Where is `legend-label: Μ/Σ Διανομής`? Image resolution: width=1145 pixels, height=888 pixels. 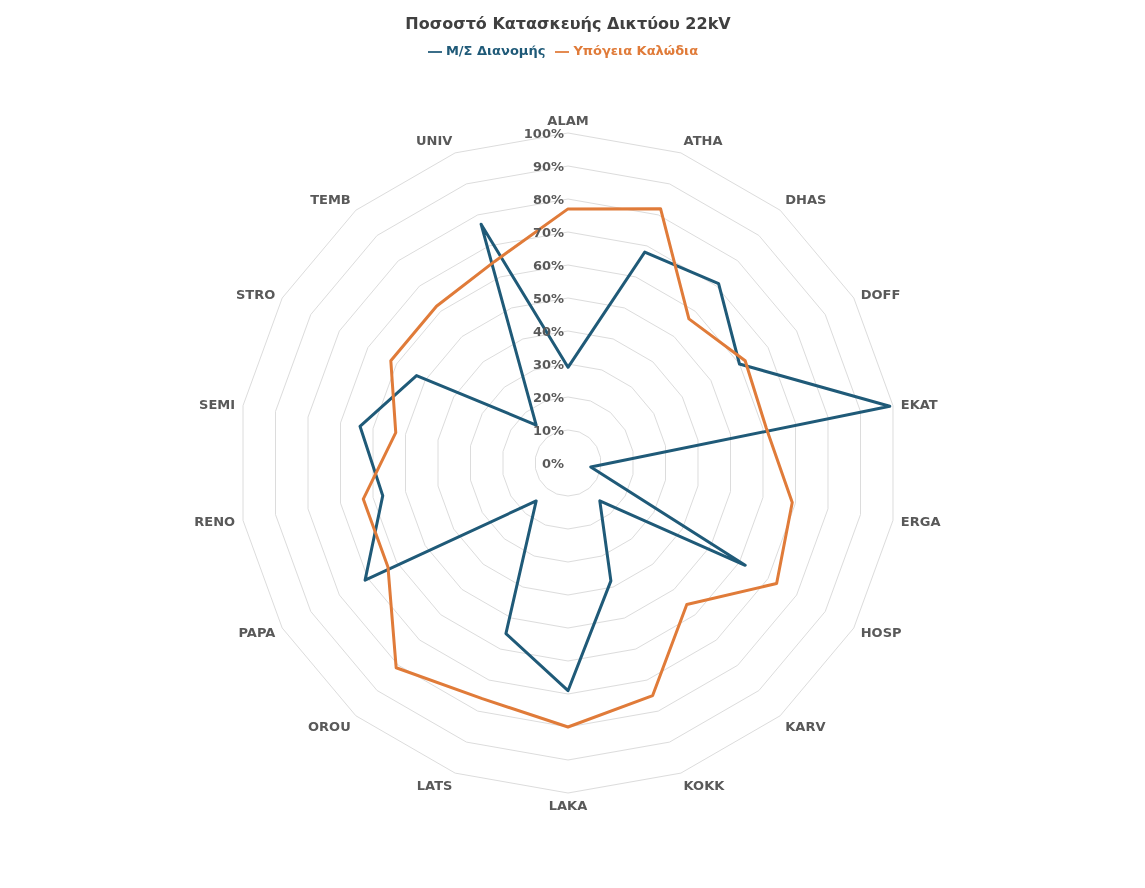
legend-label: Μ/Σ Διανομής is located at coordinates (495, 50).